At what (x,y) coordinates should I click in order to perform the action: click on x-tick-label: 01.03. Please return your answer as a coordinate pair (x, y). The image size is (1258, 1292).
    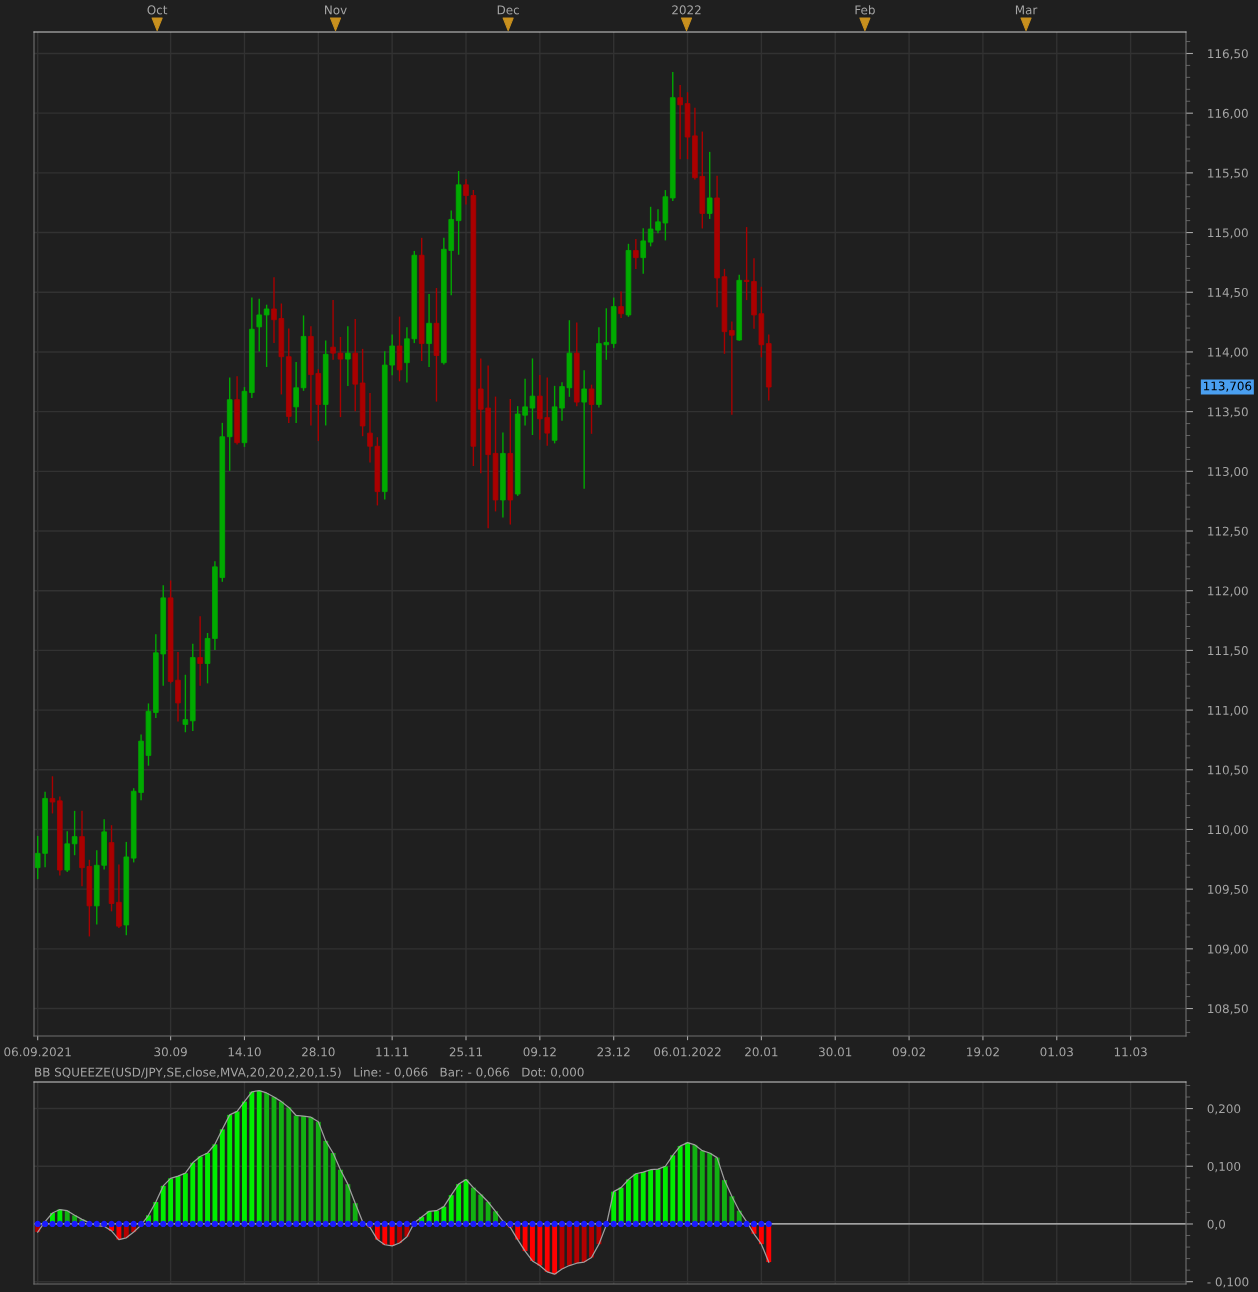
    Looking at the image, I should click on (1056, 1052).